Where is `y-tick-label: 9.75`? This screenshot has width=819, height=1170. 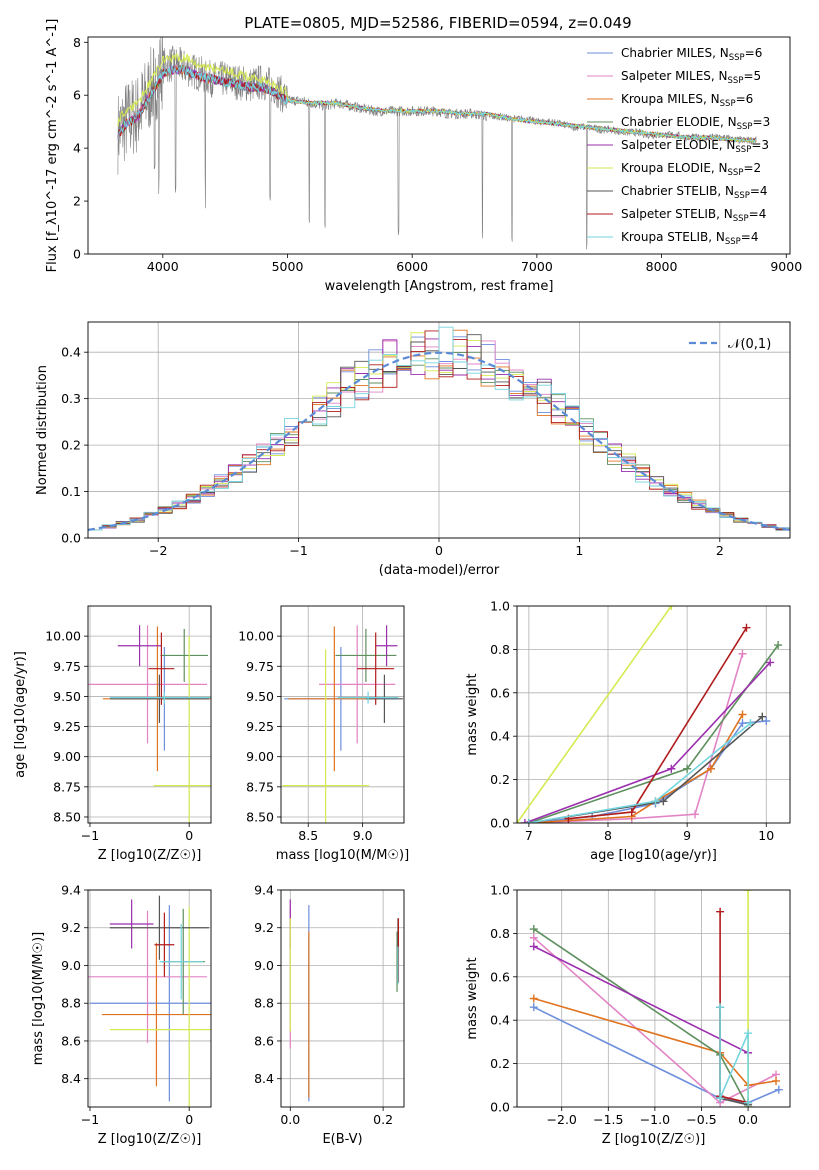
y-tick-label: 9.75 is located at coordinates (260, 666).